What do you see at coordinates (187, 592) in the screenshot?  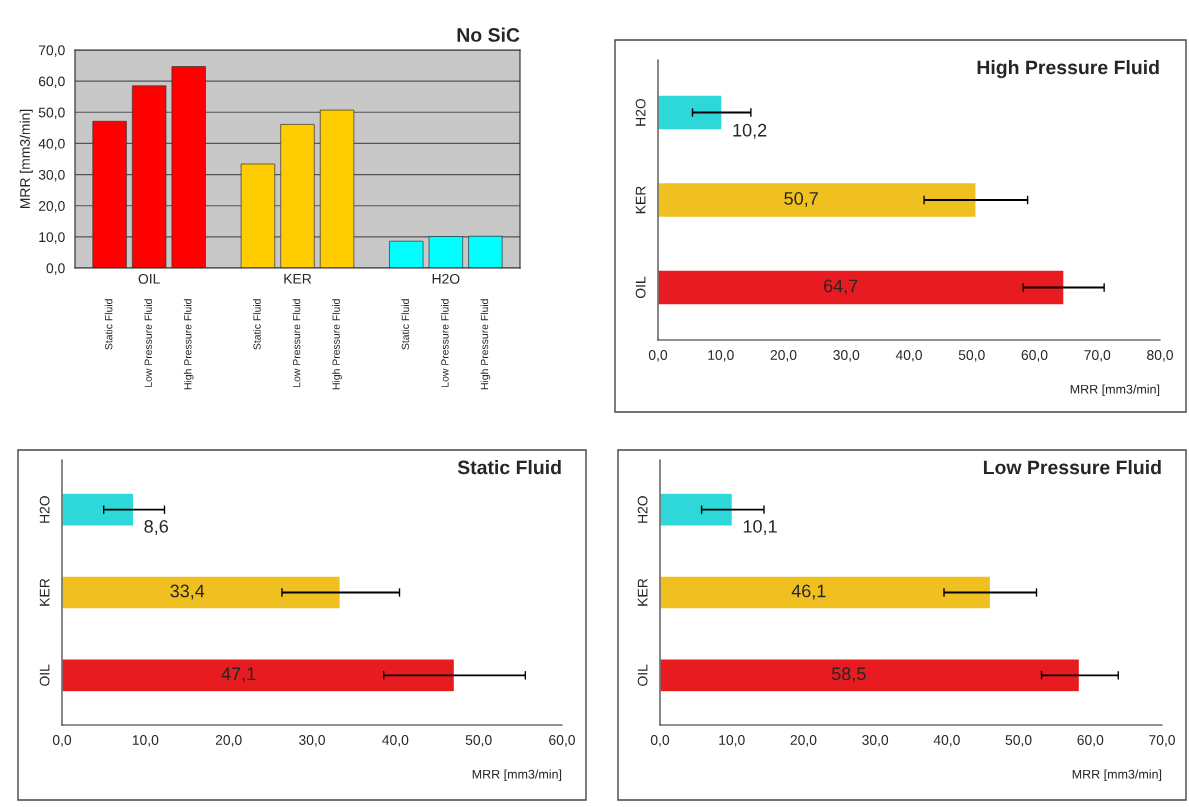 I see `data-label: 33,4` at bounding box center [187, 592].